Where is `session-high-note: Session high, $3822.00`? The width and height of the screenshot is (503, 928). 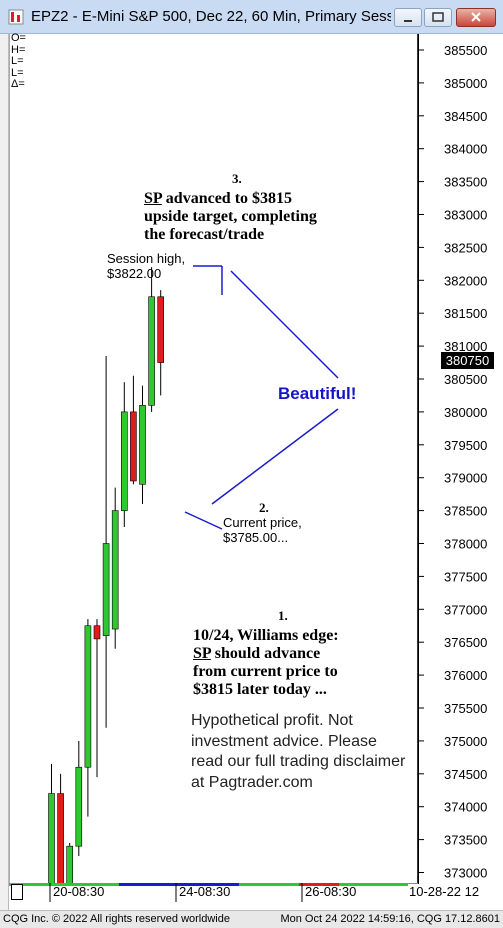 session-high-note: Session high, $3822.00 is located at coordinates (146, 266).